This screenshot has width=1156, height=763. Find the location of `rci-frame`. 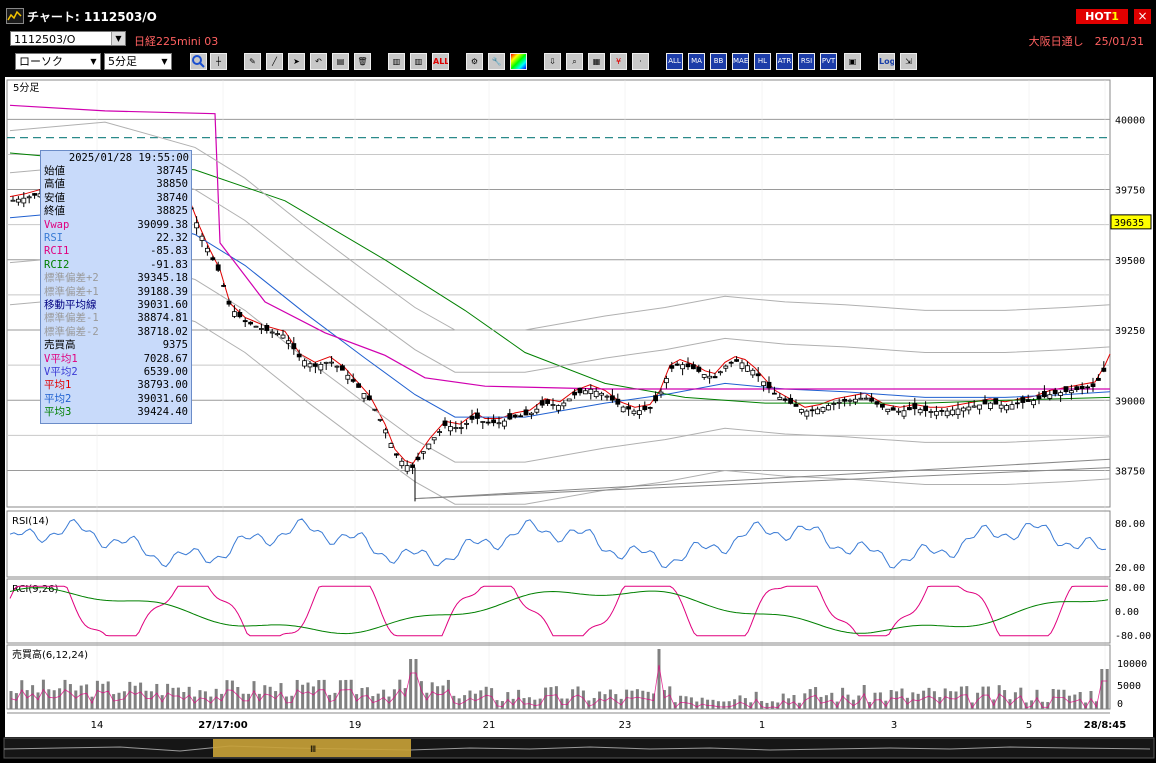

rci-frame is located at coordinates (558, 611).